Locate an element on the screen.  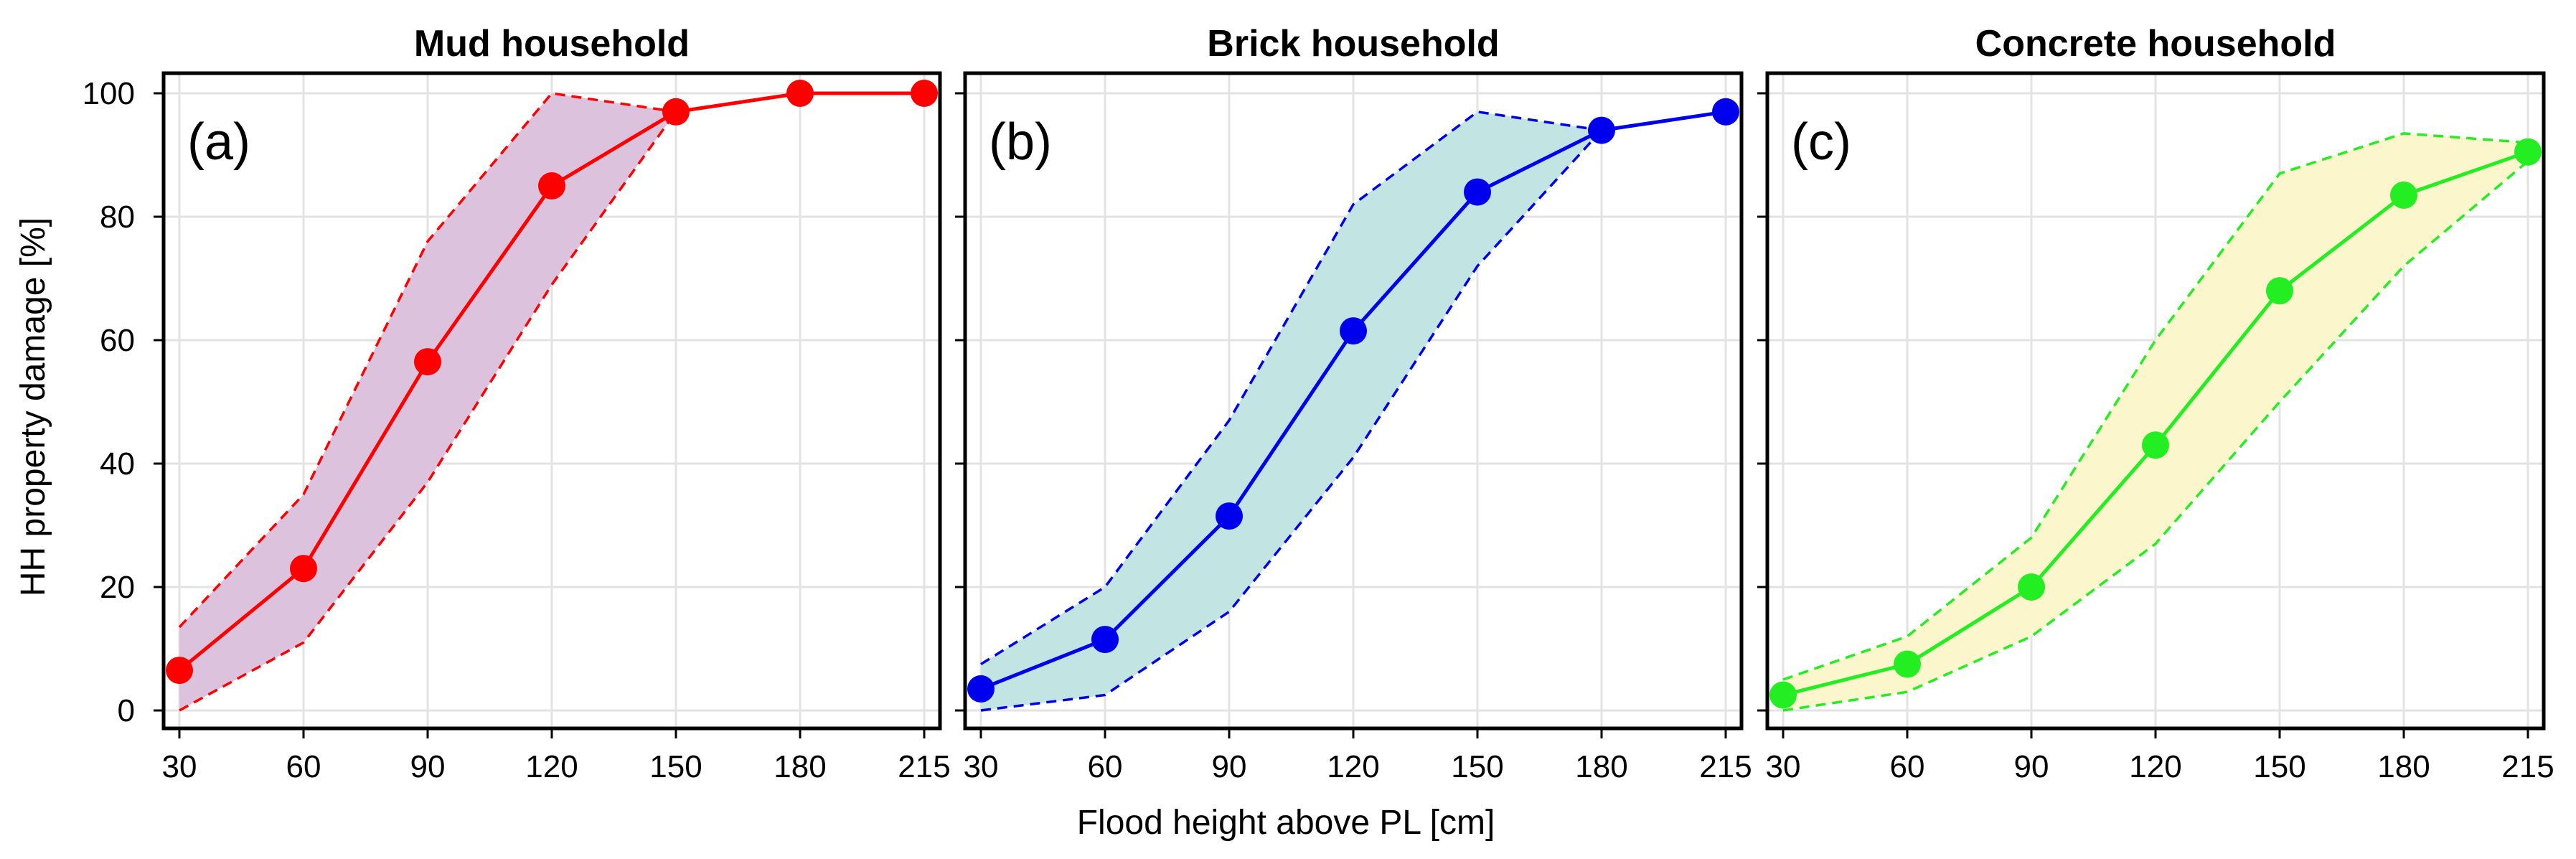
y-tick-label: 100 is located at coordinates (109, 93).